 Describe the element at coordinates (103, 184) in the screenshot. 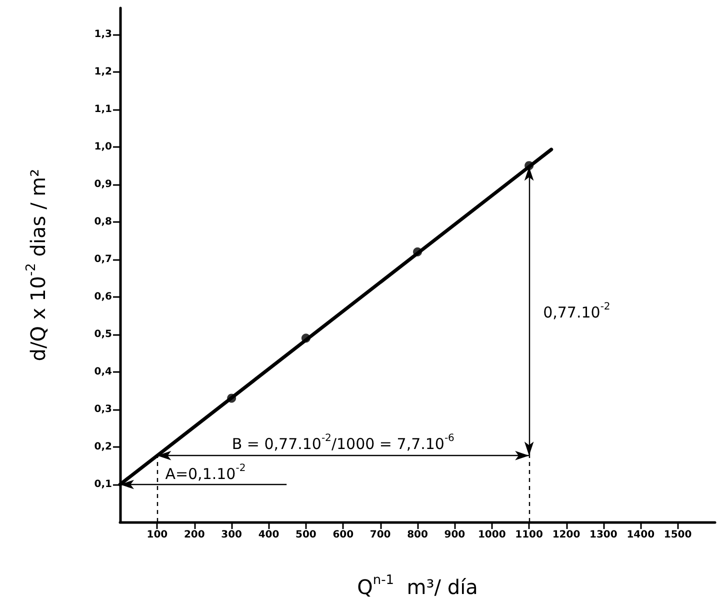

I see `y-tick-label: 0,9` at that location.